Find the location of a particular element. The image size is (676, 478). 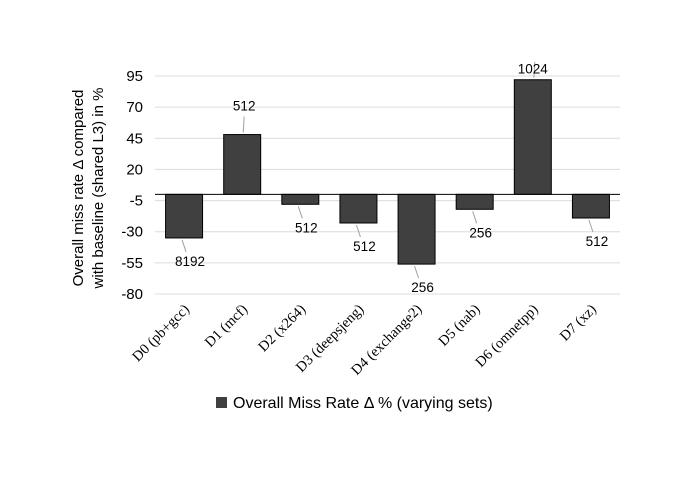

data-label: 1024 is located at coordinates (533, 69).